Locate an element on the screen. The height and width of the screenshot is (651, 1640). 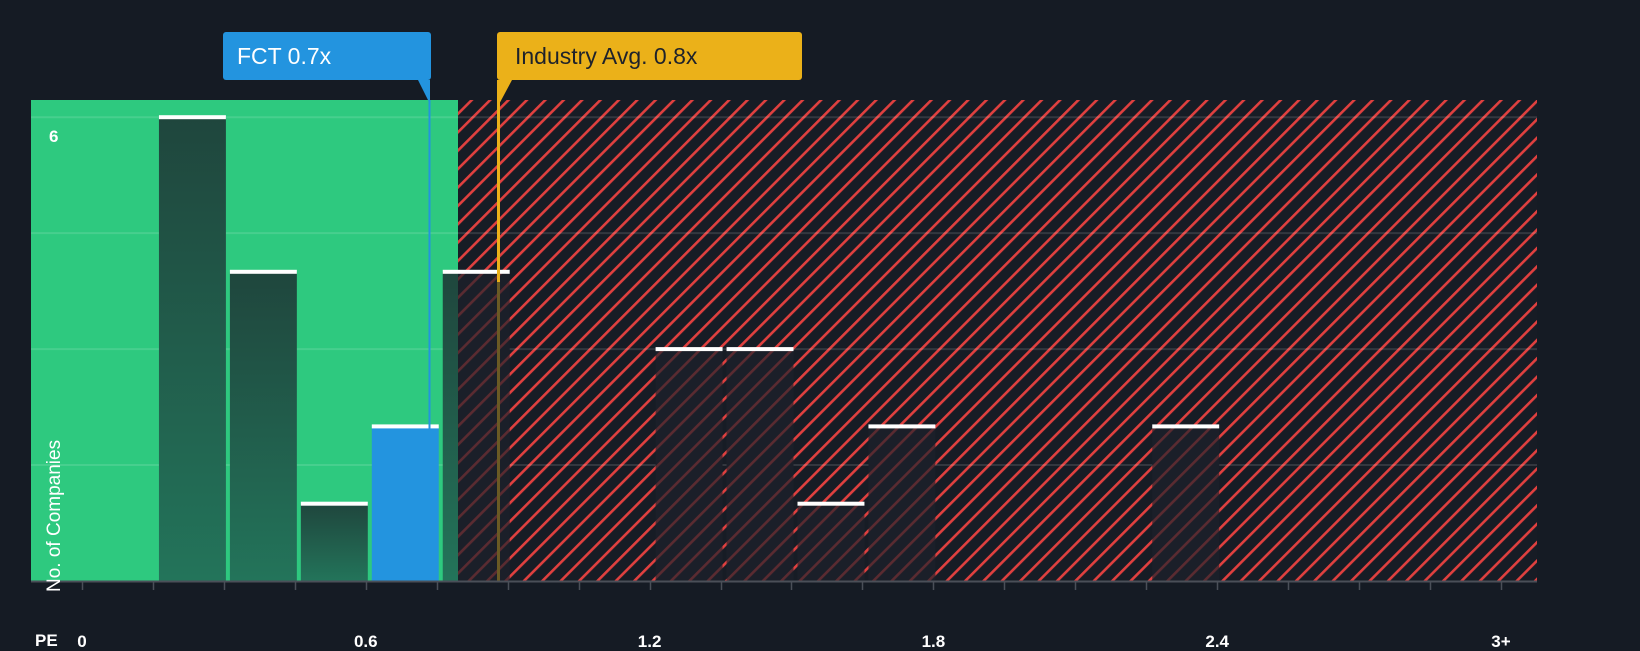
x-axis-ticks is located at coordinates (792, 586).